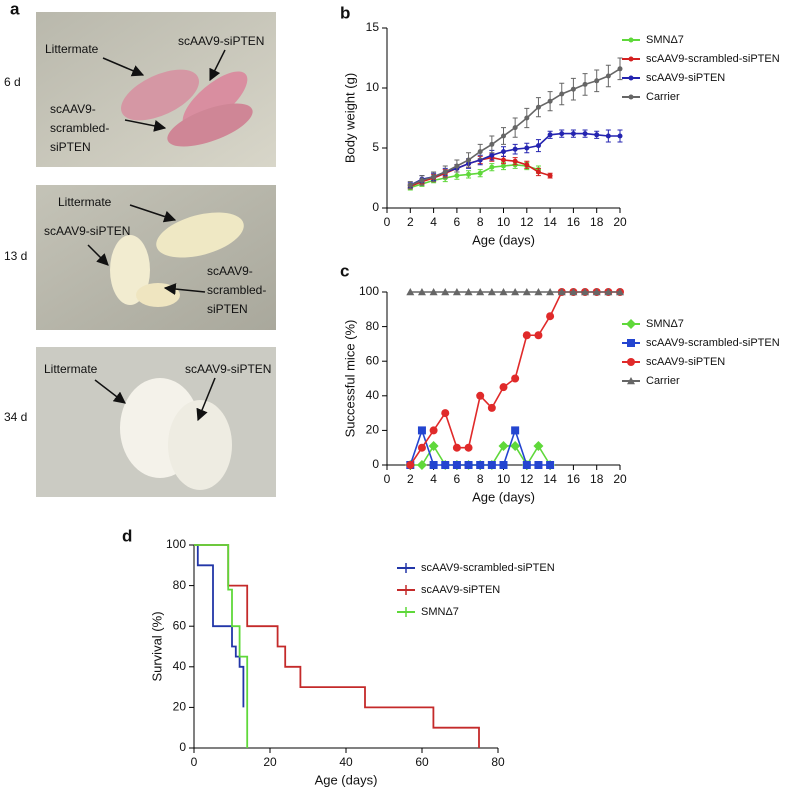 Image resolution: width=792 pixels, height=794 pixels. What do you see at coordinates (180, 625) in the screenshot?
I see `y-tick-label: 60` at bounding box center [180, 625].